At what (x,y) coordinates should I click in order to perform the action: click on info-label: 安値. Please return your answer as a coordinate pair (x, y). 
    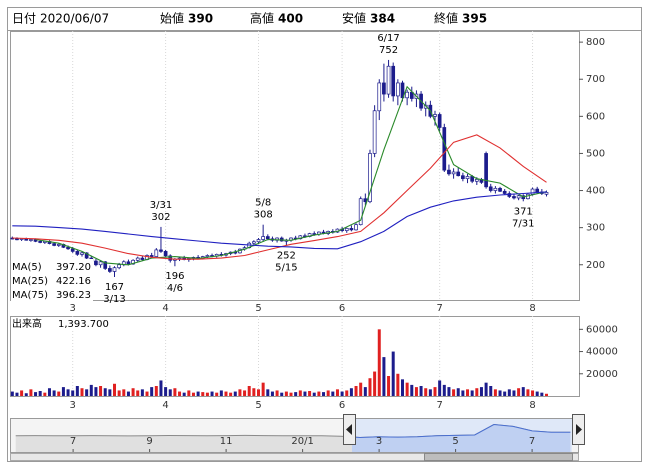
    Looking at the image, I should click on (354, 18).